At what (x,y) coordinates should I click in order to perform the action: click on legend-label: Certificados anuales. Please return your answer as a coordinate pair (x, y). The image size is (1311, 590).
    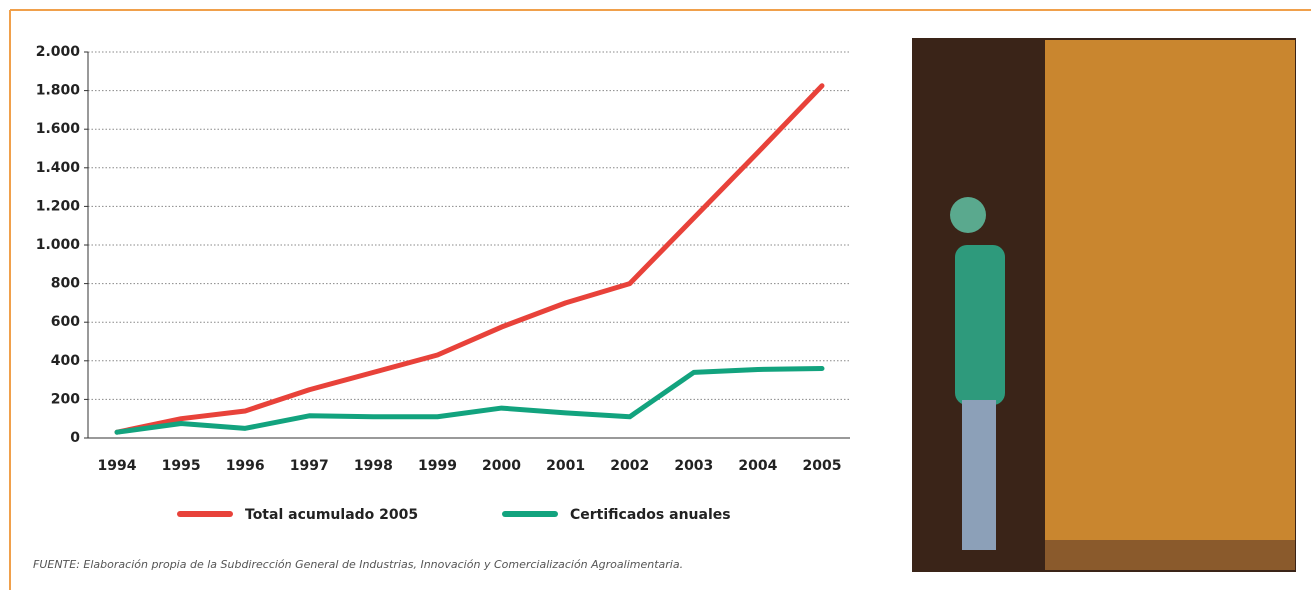
    Looking at the image, I should click on (650, 515).